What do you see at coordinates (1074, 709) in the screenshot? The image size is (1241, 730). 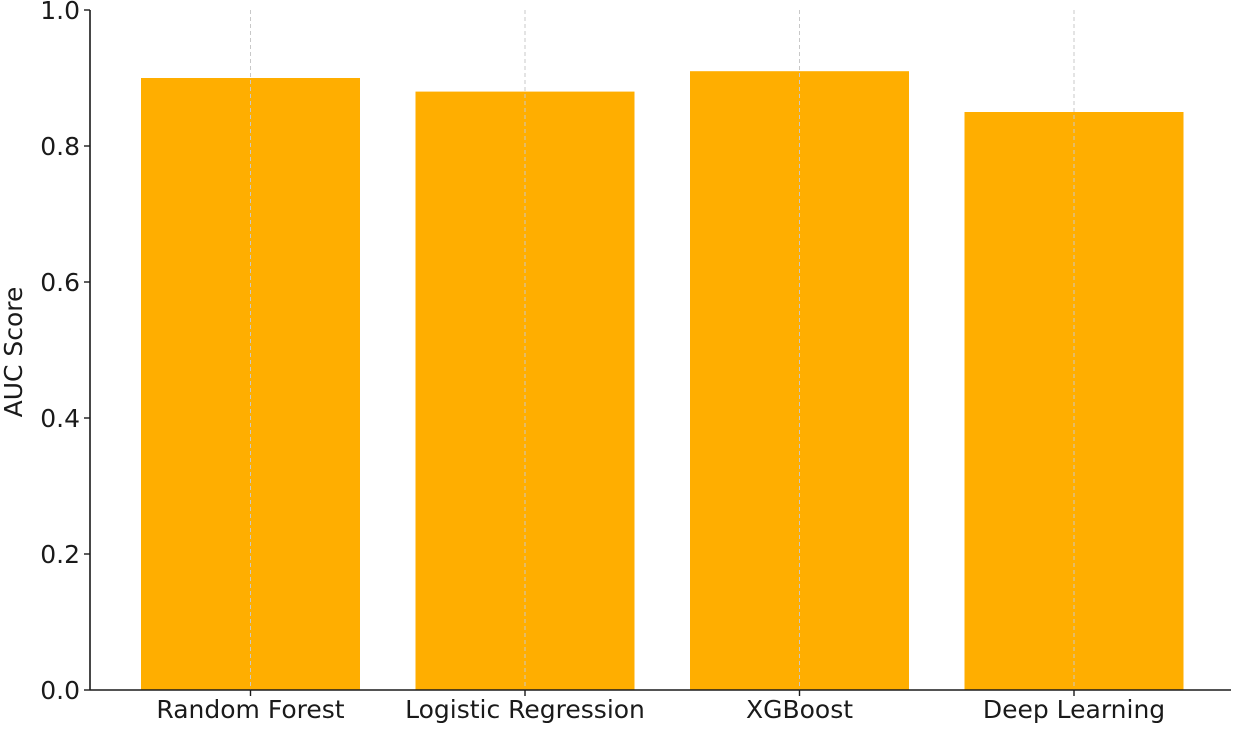 I see `x-tick-label: Deep Learning` at bounding box center [1074, 709].